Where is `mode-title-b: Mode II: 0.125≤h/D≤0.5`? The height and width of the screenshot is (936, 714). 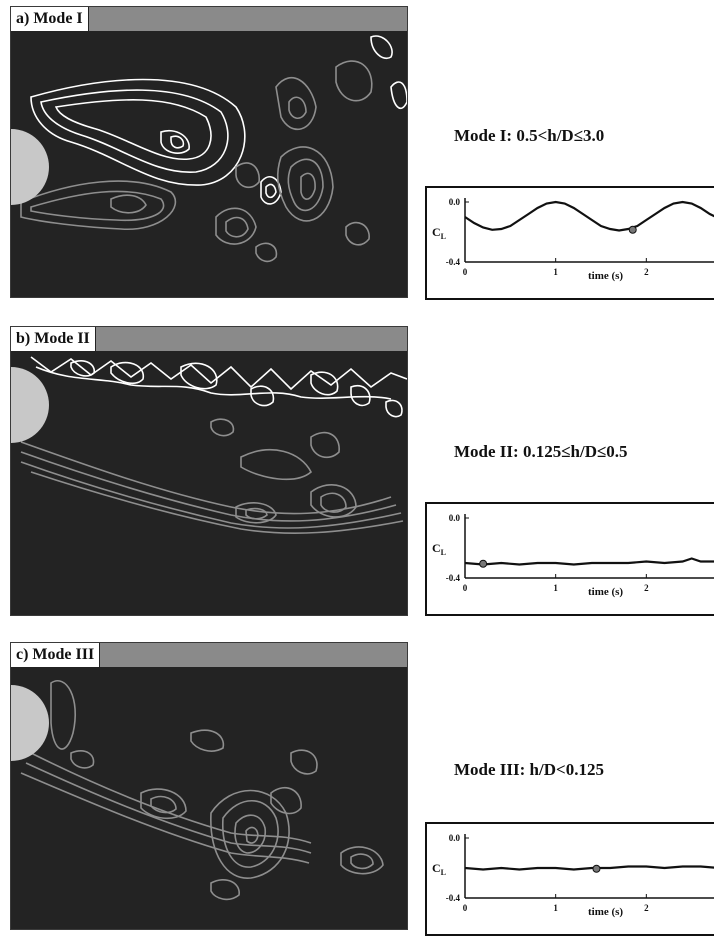 mode-title-b: Mode II: 0.125≤h/D≤0.5 is located at coordinates (541, 451).